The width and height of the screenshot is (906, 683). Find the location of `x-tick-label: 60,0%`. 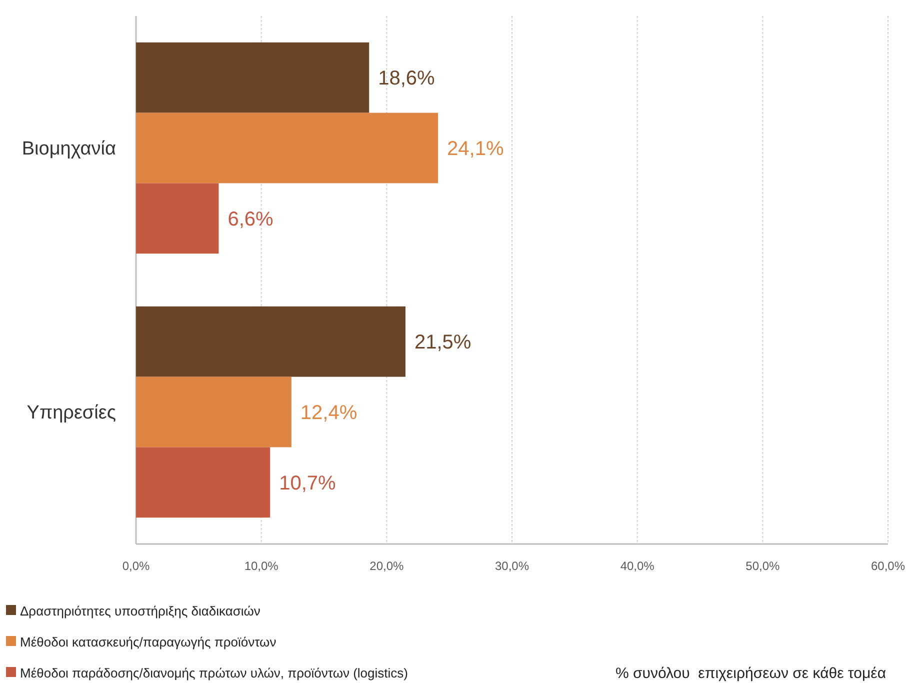

x-tick-label: 60,0% is located at coordinates (888, 566).